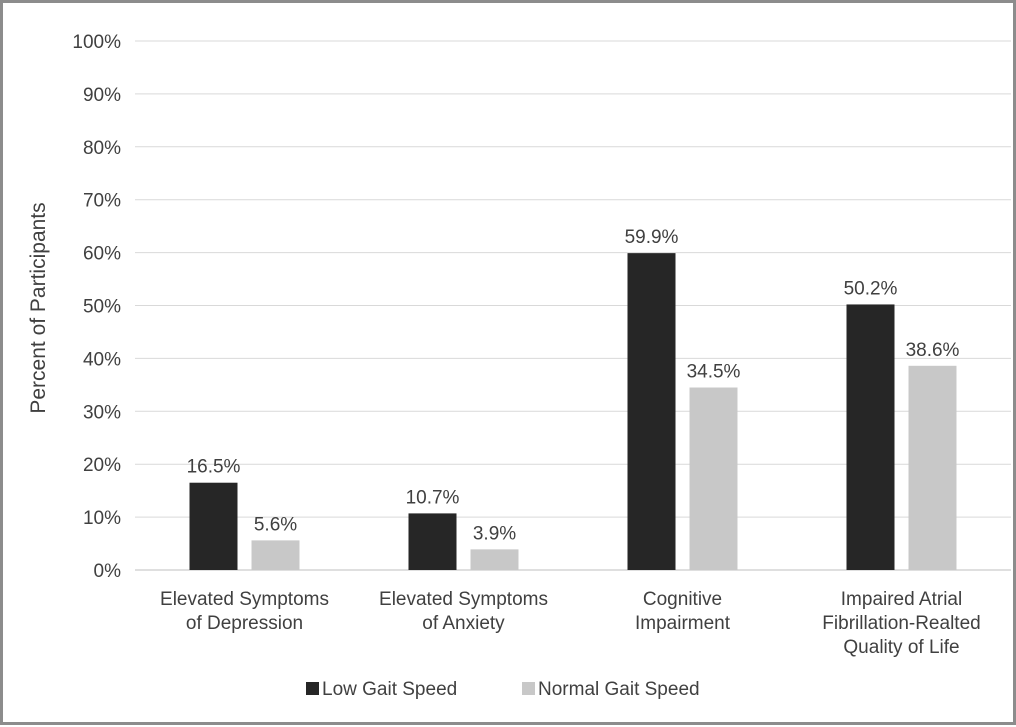 The image size is (1016, 727). I want to click on y-tick-label: 40%, so click(102, 359).